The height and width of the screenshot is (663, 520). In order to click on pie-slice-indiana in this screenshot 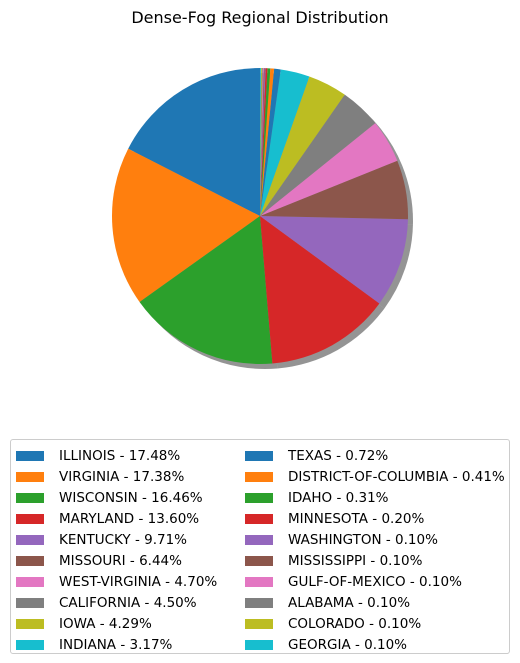, I will do `click(285, 143)`.